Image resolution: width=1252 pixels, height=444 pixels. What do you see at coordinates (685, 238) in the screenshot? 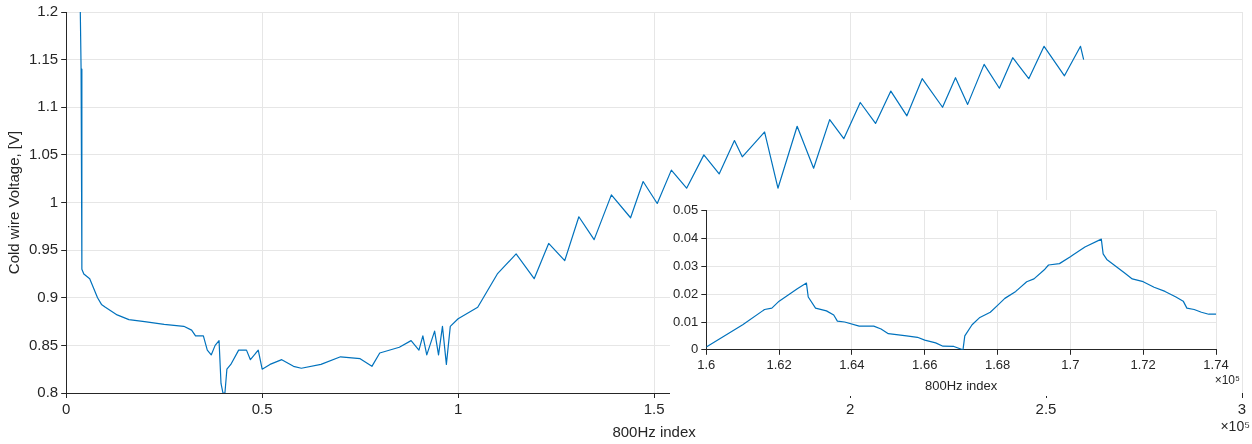
I see `y-tick-label: 0.04` at bounding box center [685, 238].